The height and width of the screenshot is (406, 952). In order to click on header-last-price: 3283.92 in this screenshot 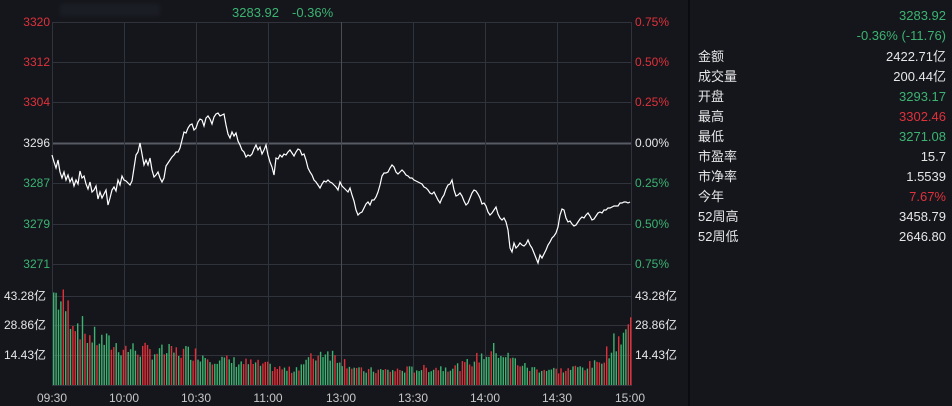, I will do `click(255, 12)`.